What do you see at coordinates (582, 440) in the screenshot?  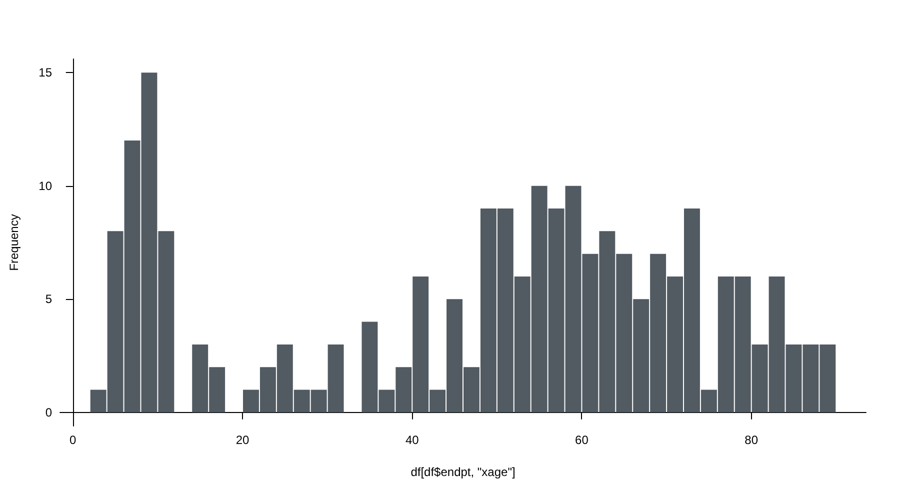 I see `x-tick-label: 60` at bounding box center [582, 440].